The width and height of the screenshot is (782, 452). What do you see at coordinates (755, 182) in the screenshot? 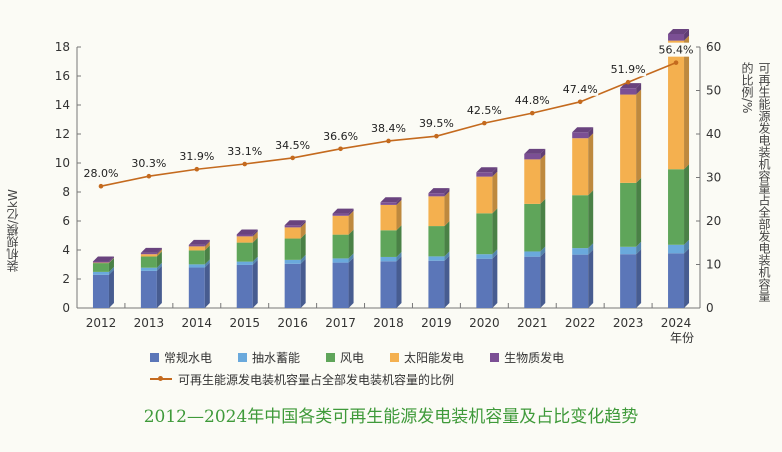
I see `y-axis-right-label: 可再生能源发电装机容量占全部发电装机容量的比例/%` at bounding box center [755, 182].